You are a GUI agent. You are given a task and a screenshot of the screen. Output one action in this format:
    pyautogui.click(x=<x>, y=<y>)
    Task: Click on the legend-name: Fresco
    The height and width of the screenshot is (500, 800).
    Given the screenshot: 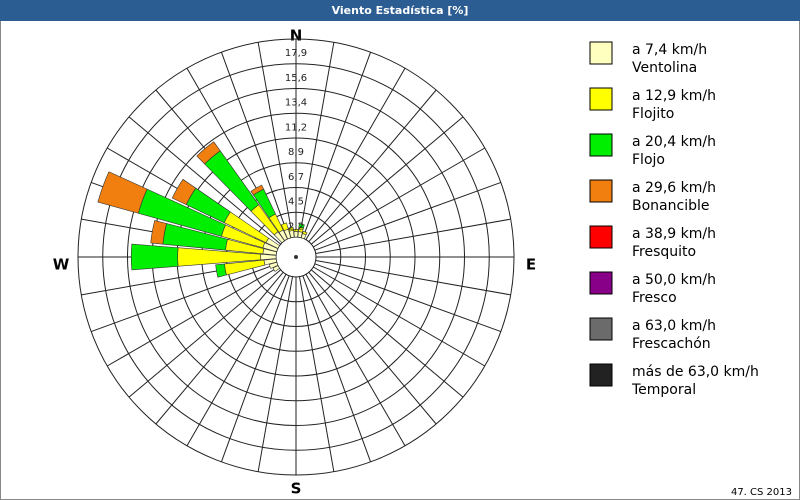 What is the action you would take?
    pyautogui.click(x=654, y=298)
    